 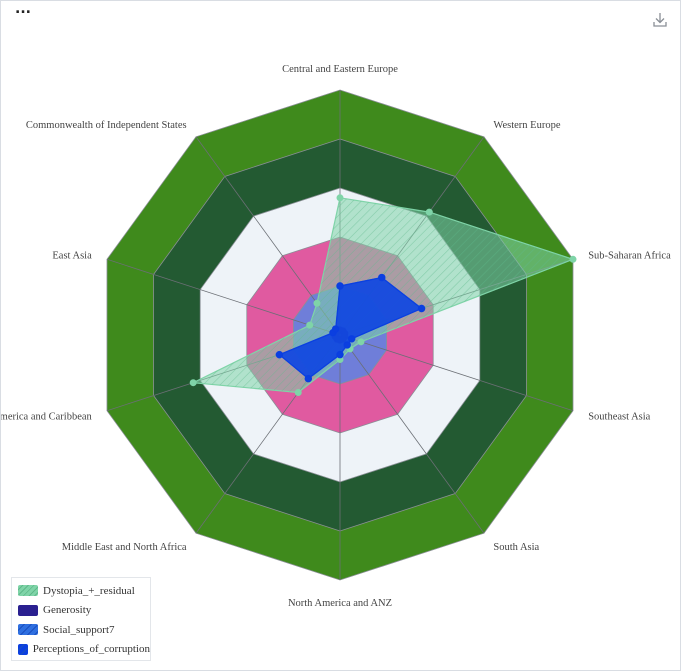 I want to click on category-label: Latin America and Caribbean, so click(x=47, y=417).